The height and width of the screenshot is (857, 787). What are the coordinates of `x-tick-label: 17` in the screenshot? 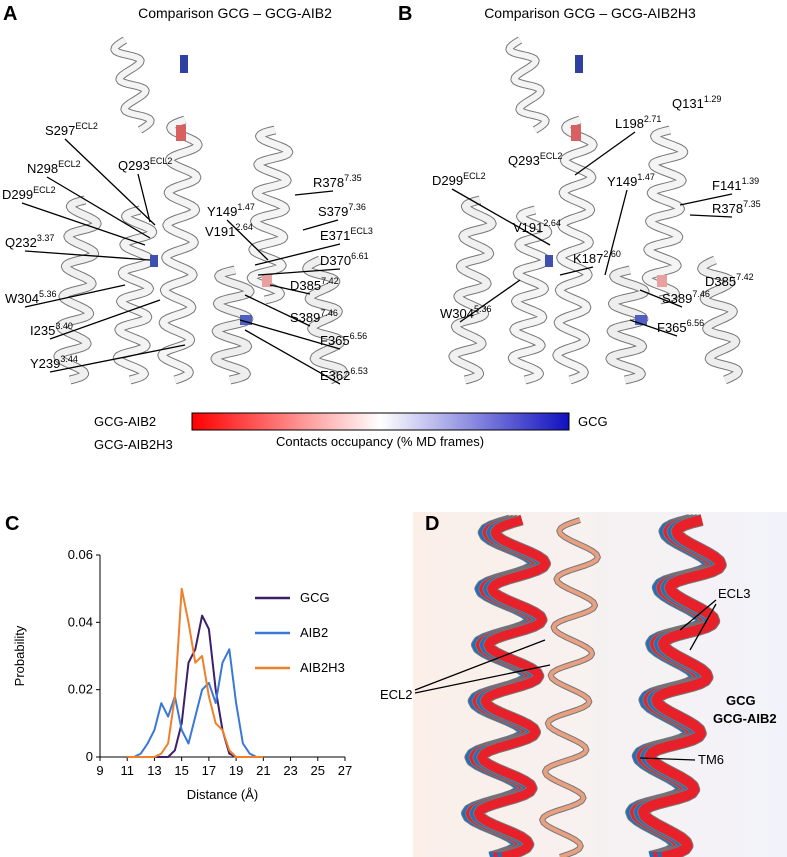 It's located at (209, 770).